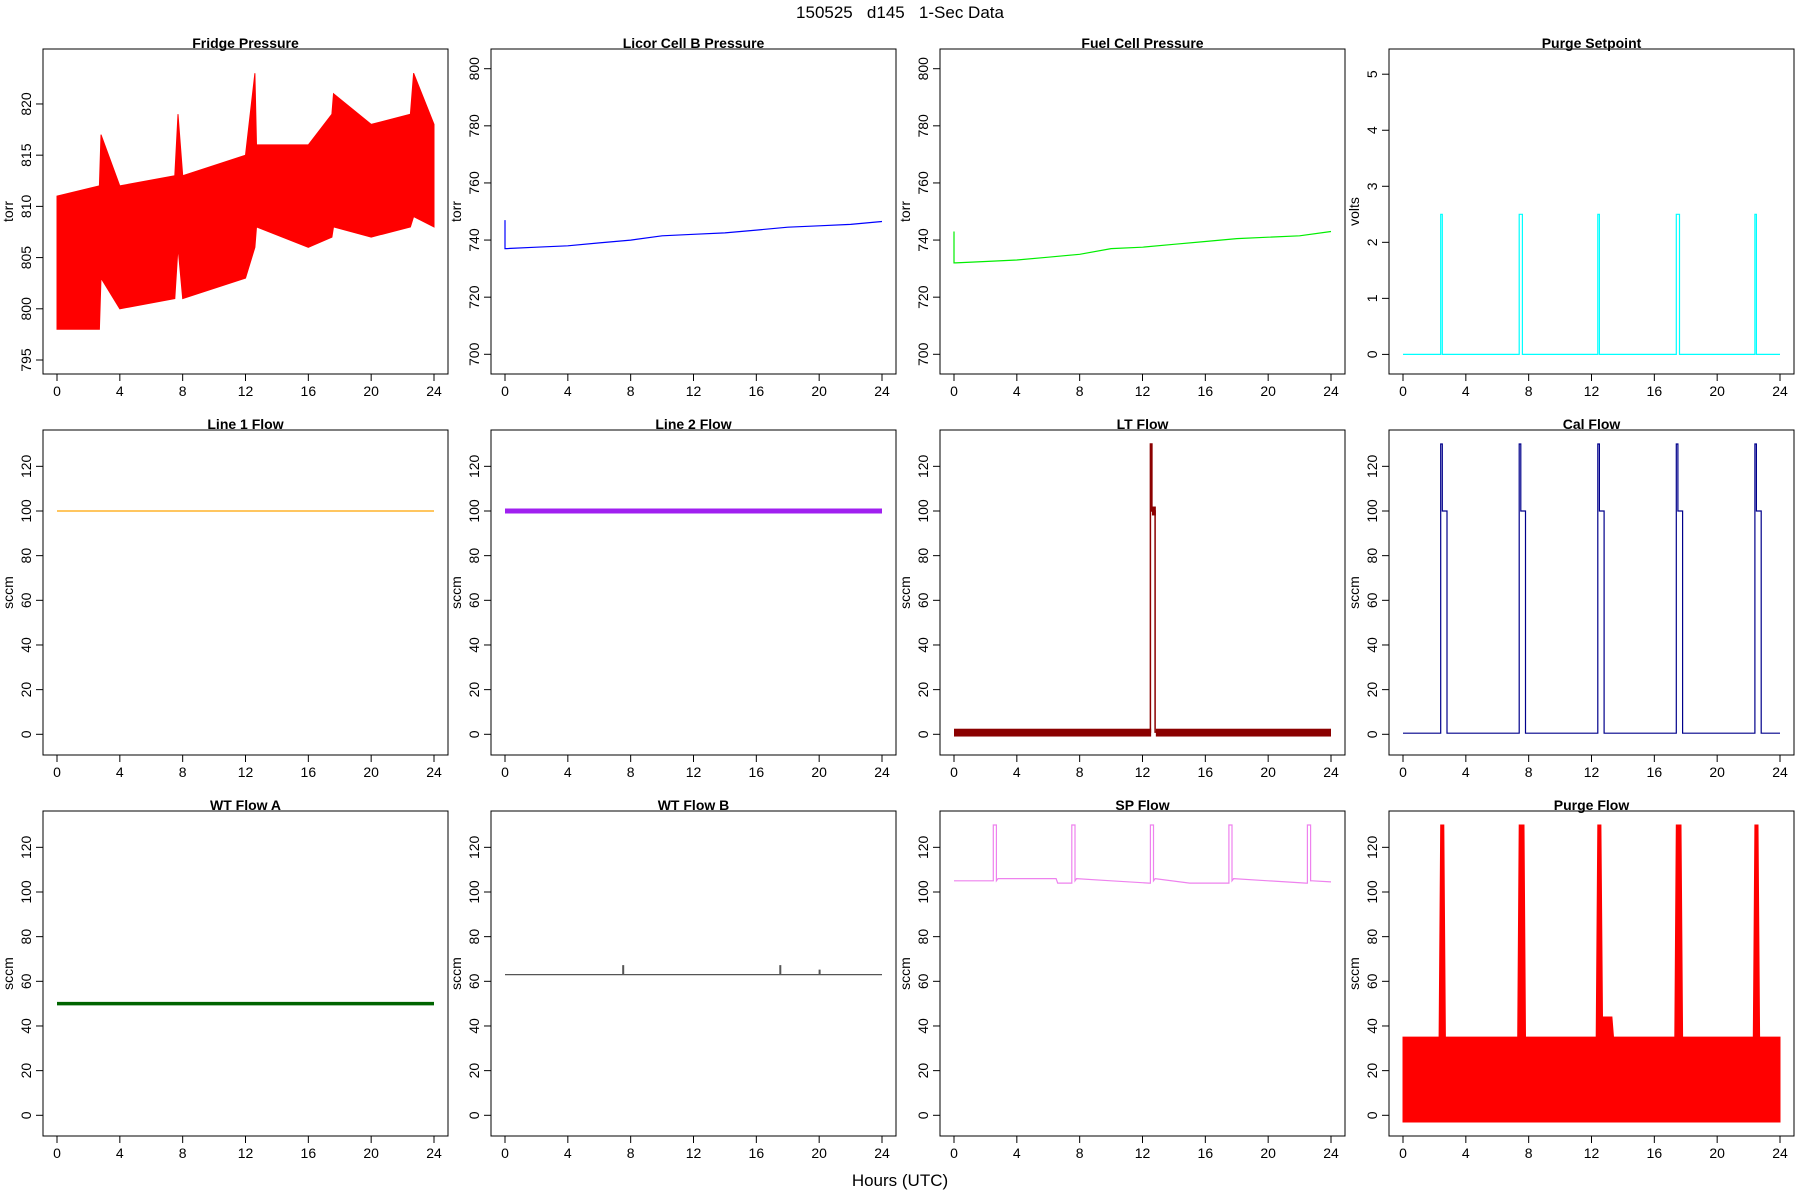 The width and height of the screenshot is (1800, 1200). I want to click on panel-title: Fuel Cell Pressure, so click(1142, 43).